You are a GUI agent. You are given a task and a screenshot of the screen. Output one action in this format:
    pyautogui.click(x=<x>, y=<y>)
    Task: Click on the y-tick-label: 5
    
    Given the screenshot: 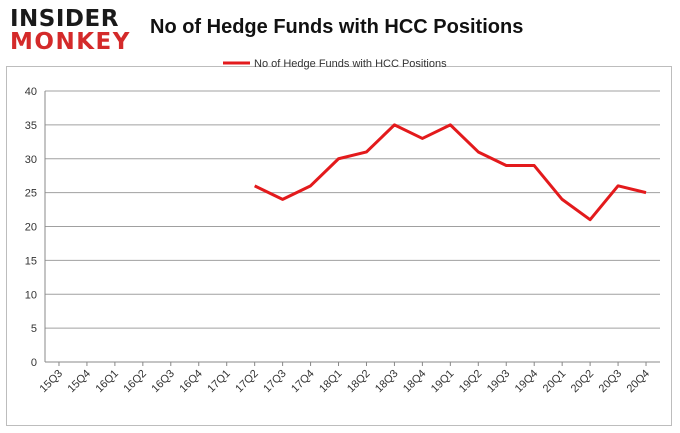 What is the action you would take?
    pyautogui.click(x=34, y=329)
    